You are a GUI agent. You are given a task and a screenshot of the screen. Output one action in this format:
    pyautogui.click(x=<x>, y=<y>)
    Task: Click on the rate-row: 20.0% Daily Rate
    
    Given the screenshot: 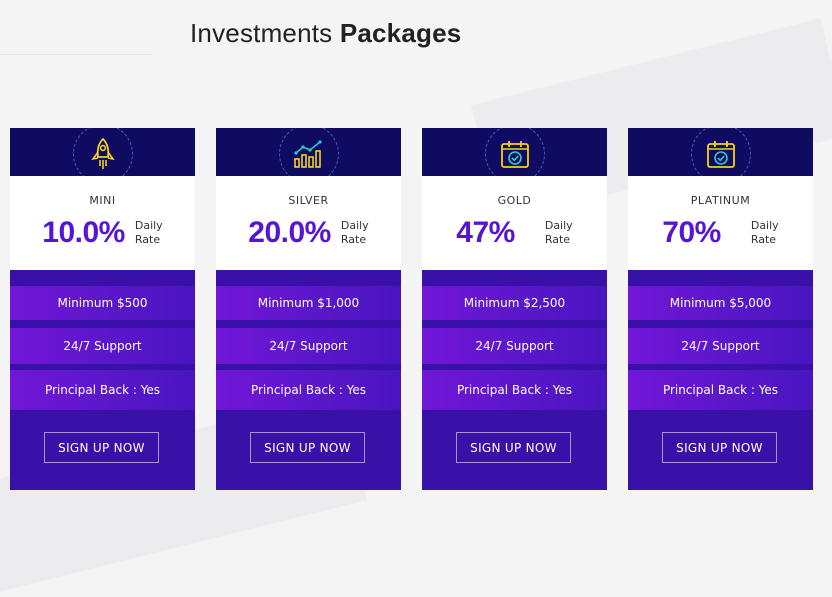 What is the action you would take?
    pyautogui.click(x=308, y=233)
    